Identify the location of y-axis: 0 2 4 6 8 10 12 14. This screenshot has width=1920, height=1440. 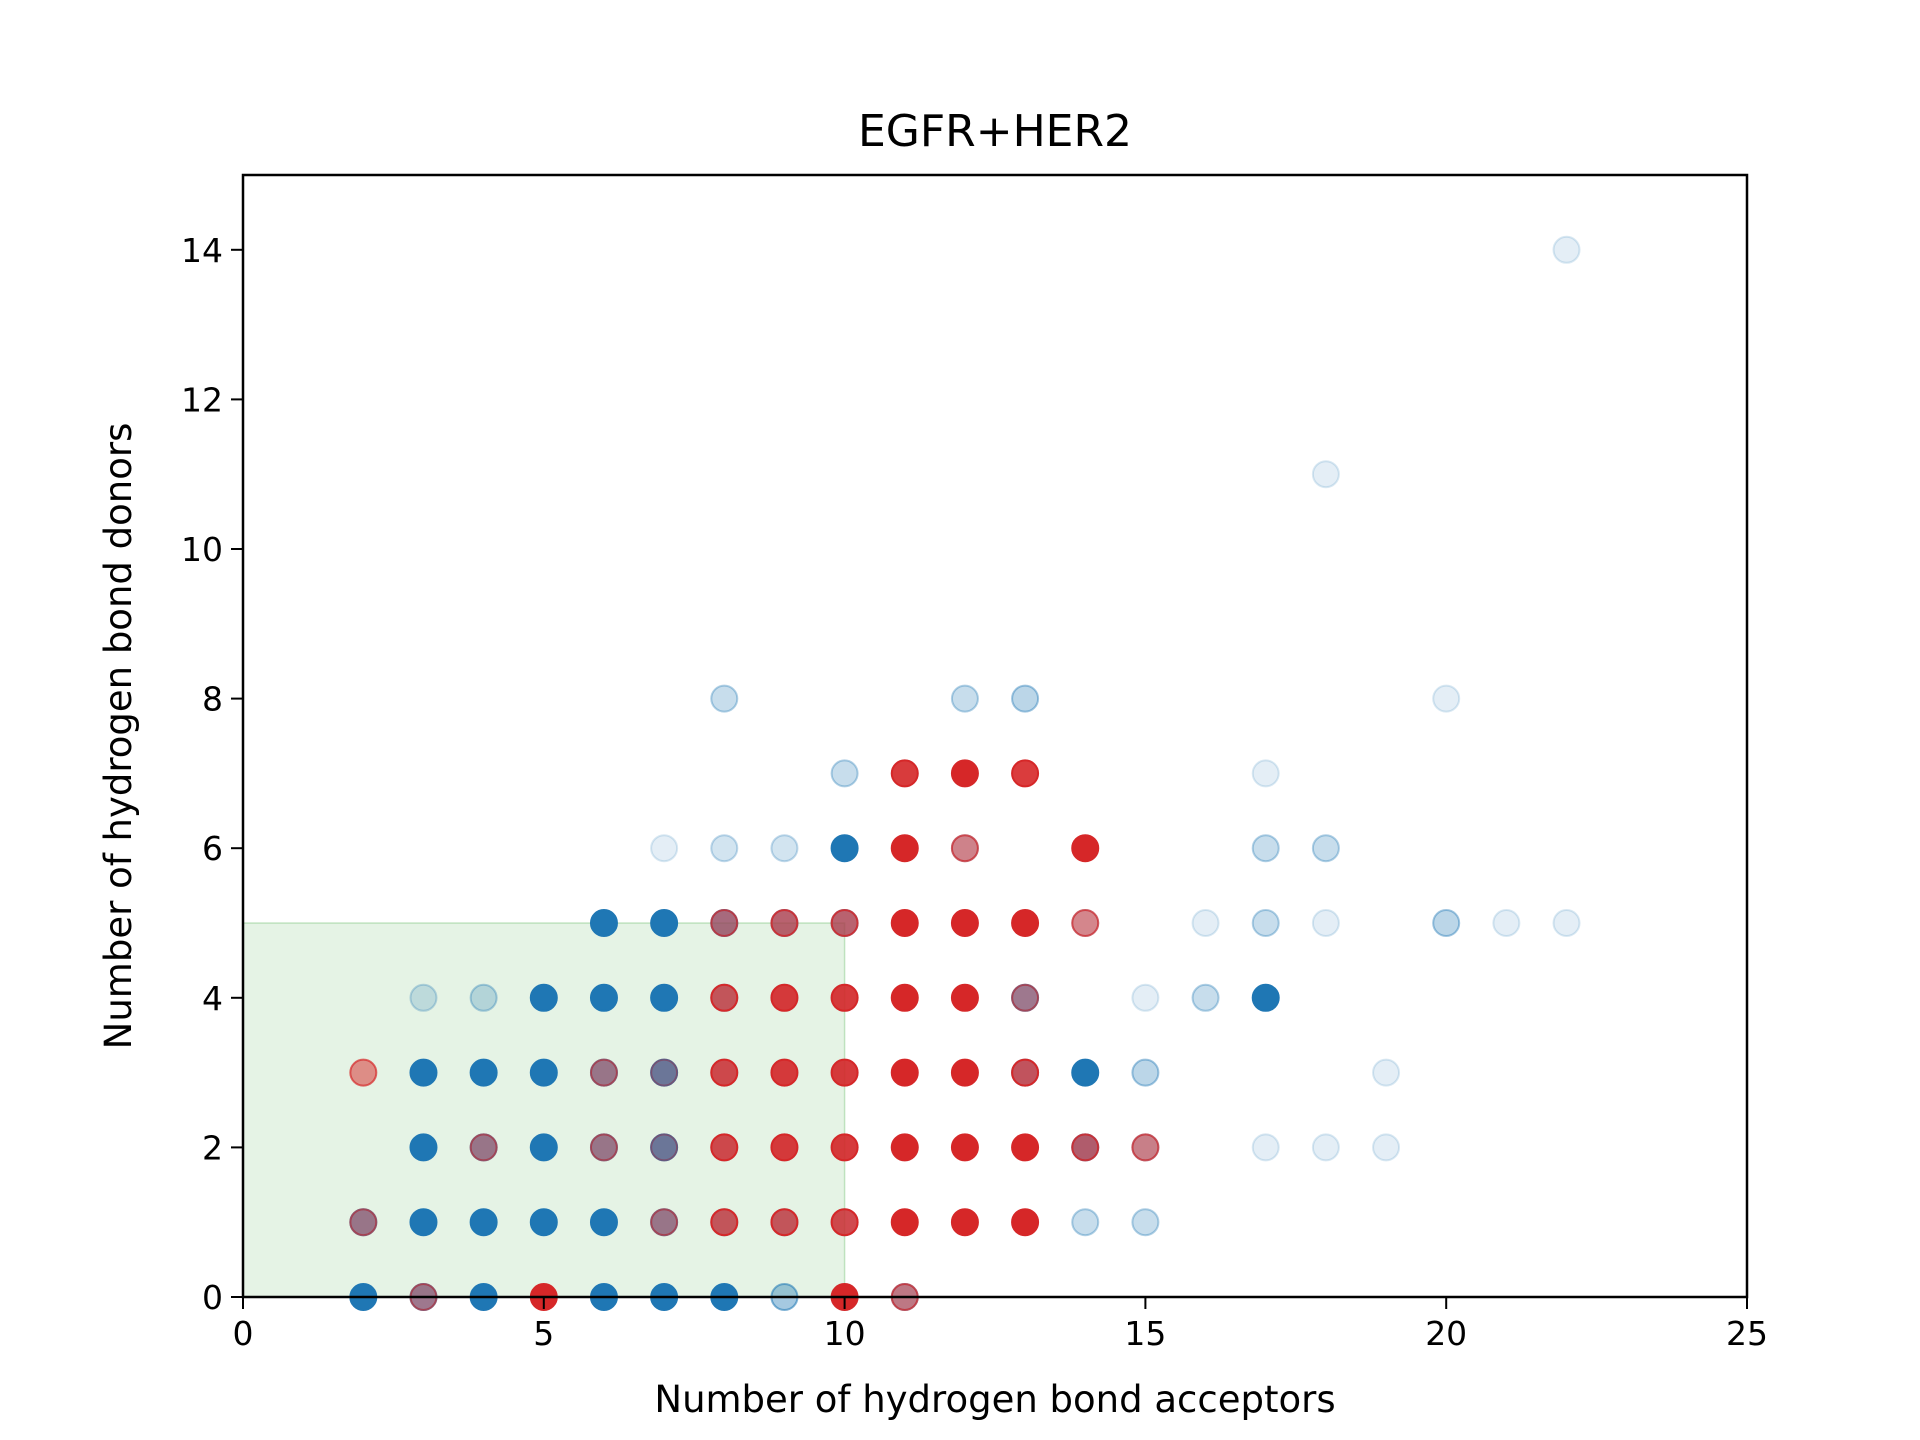
(212, 774).